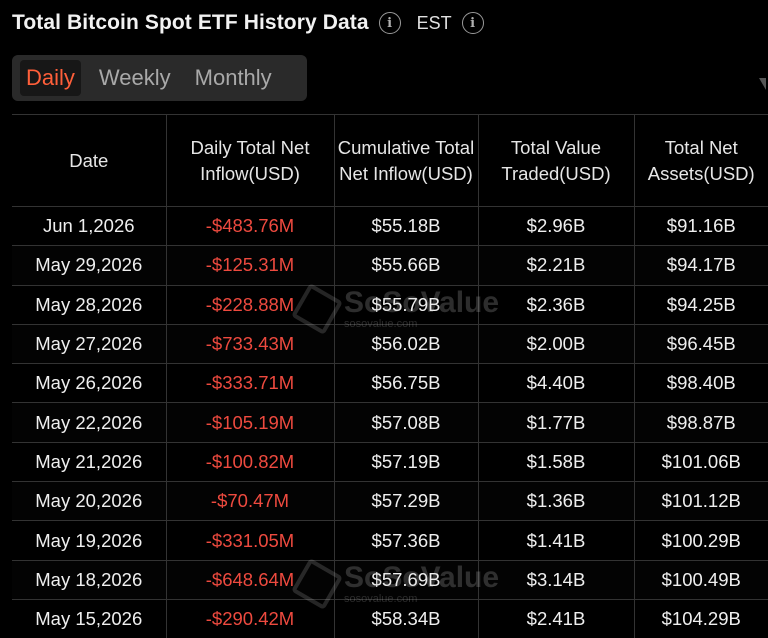  What do you see at coordinates (89, 304) in the screenshot?
I see `cell-date: May 28,2026` at bounding box center [89, 304].